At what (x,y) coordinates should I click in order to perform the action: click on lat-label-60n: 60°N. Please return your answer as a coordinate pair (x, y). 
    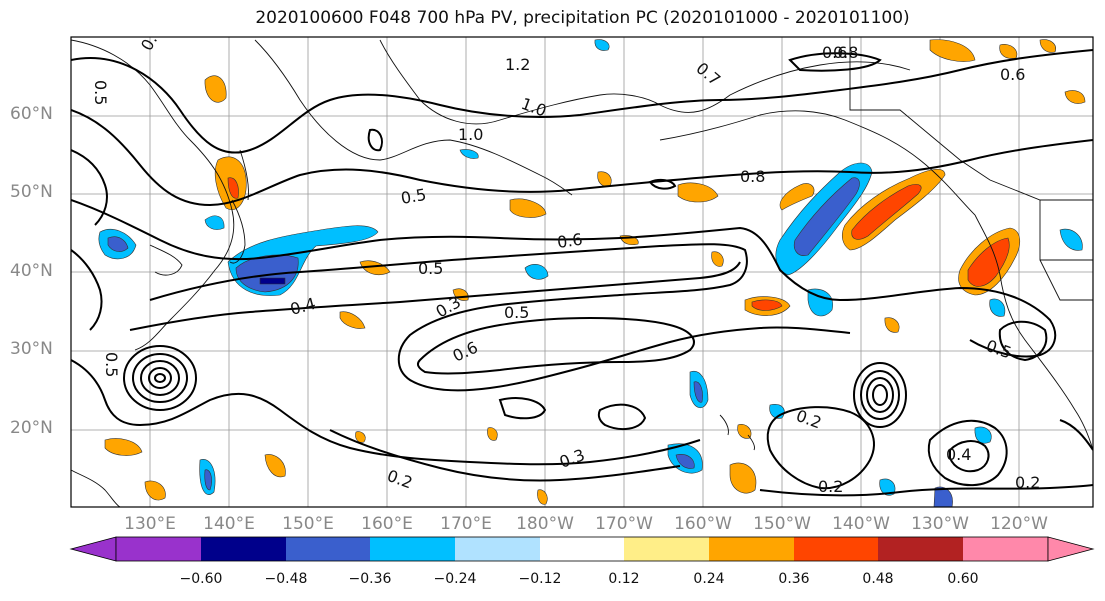
    Looking at the image, I should click on (31, 114).